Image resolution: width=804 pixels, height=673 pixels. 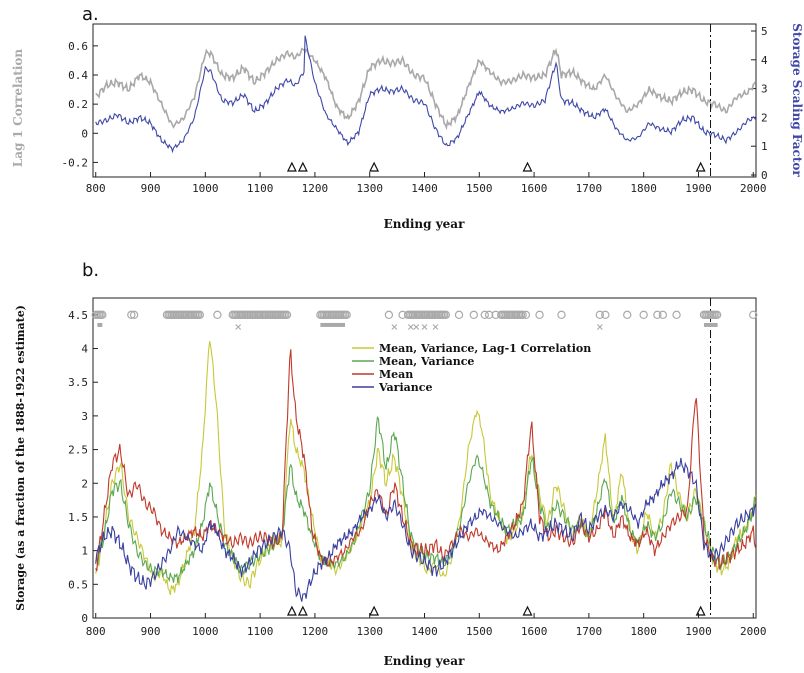 What do you see at coordinates (396, 374) in the screenshot?
I see `legend-label: Mean` at bounding box center [396, 374].